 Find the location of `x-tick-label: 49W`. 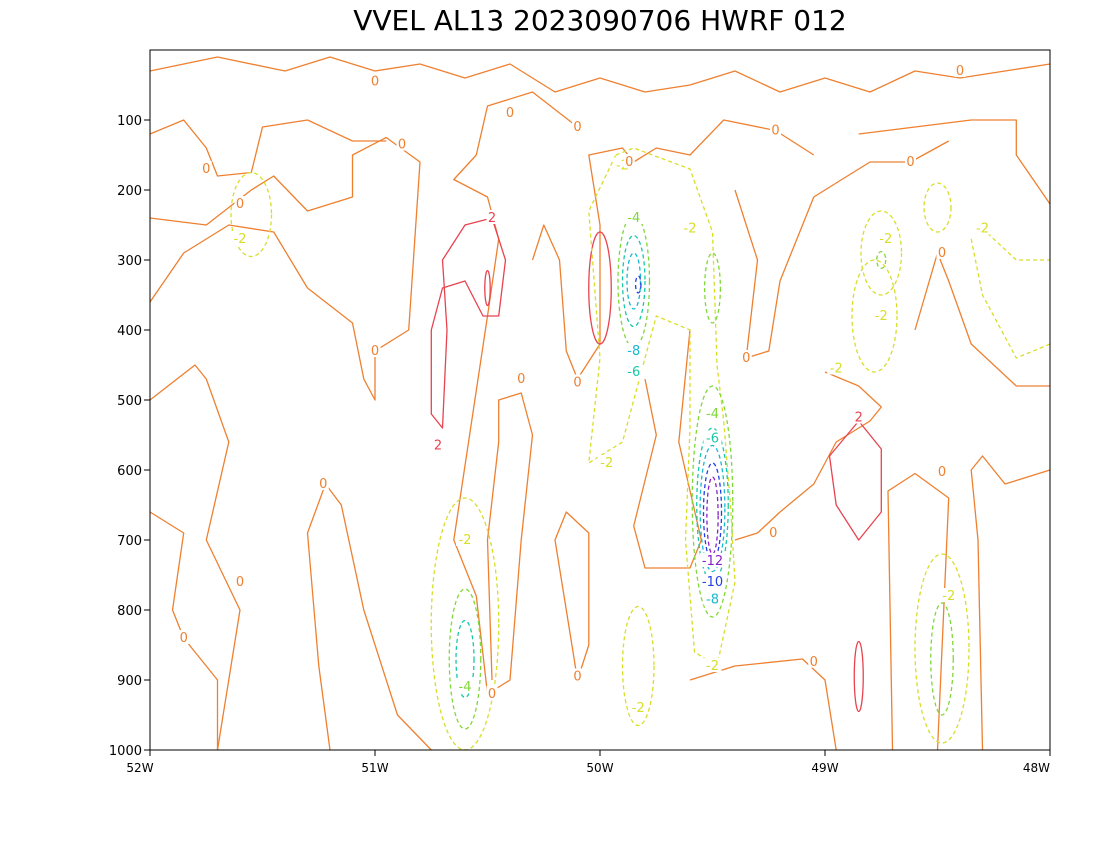

x-tick-label: 49W is located at coordinates (824, 768).